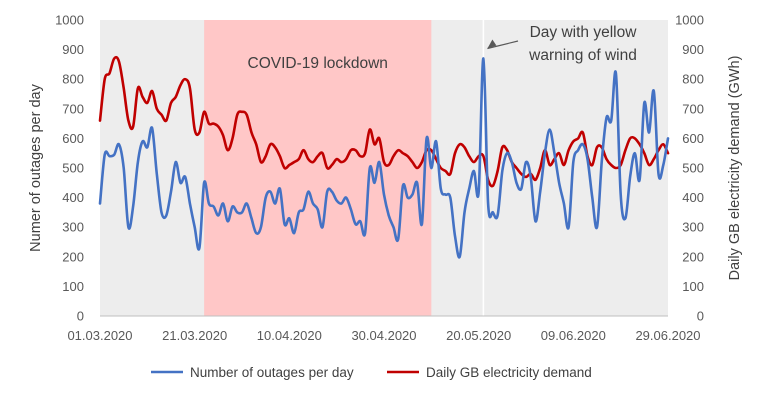 The image size is (768, 400). What do you see at coordinates (289, 335) in the screenshot?
I see `x-tick-label: 10.04.2020` at bounding box center [289, 335].